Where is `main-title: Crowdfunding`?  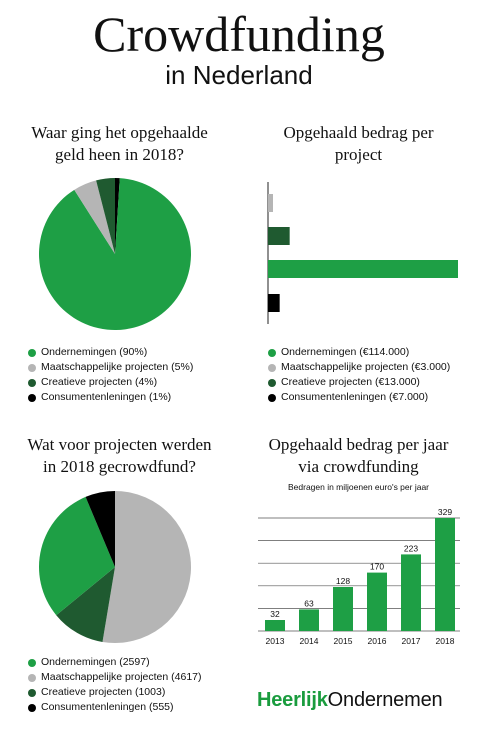 main-title: Crowdfunding is located at coordinates (239, 34).